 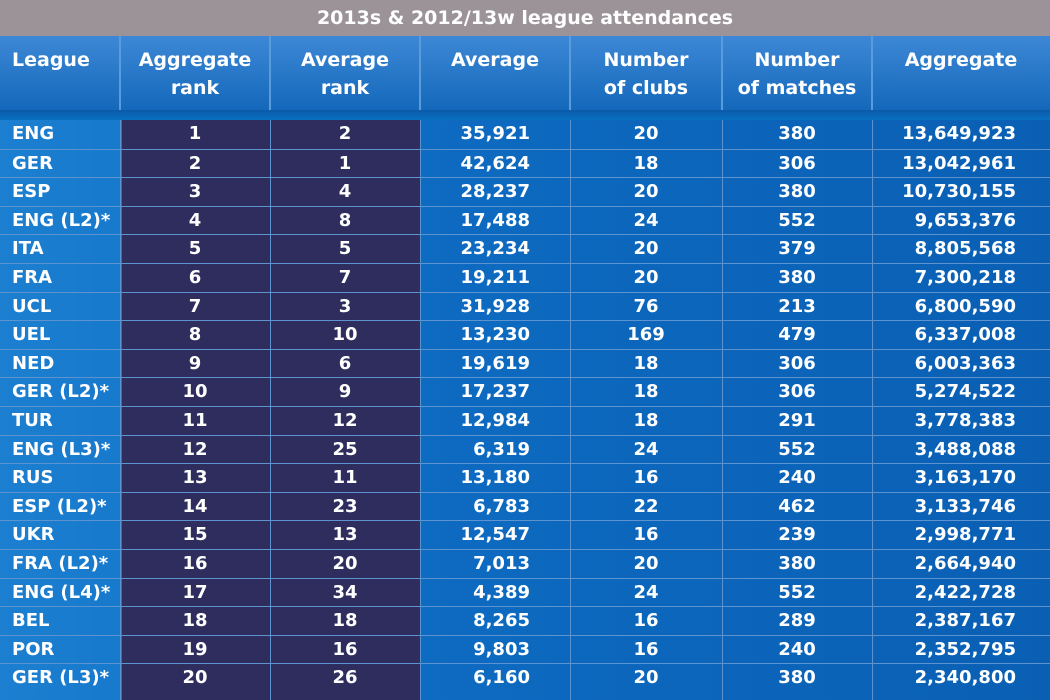 I want to click on cell-league: ENG (L3)*, so click(x=61, y=449).